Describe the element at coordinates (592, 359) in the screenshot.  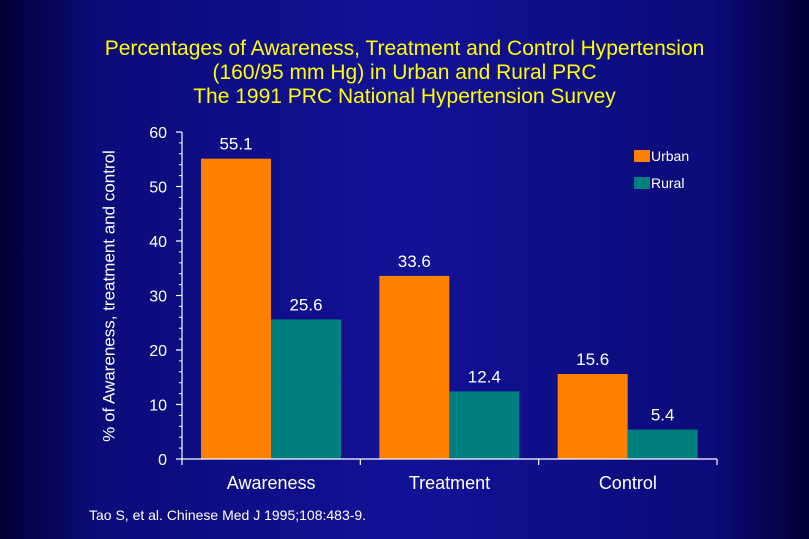
I see `data-label-urban-control: 15.6` at that location.